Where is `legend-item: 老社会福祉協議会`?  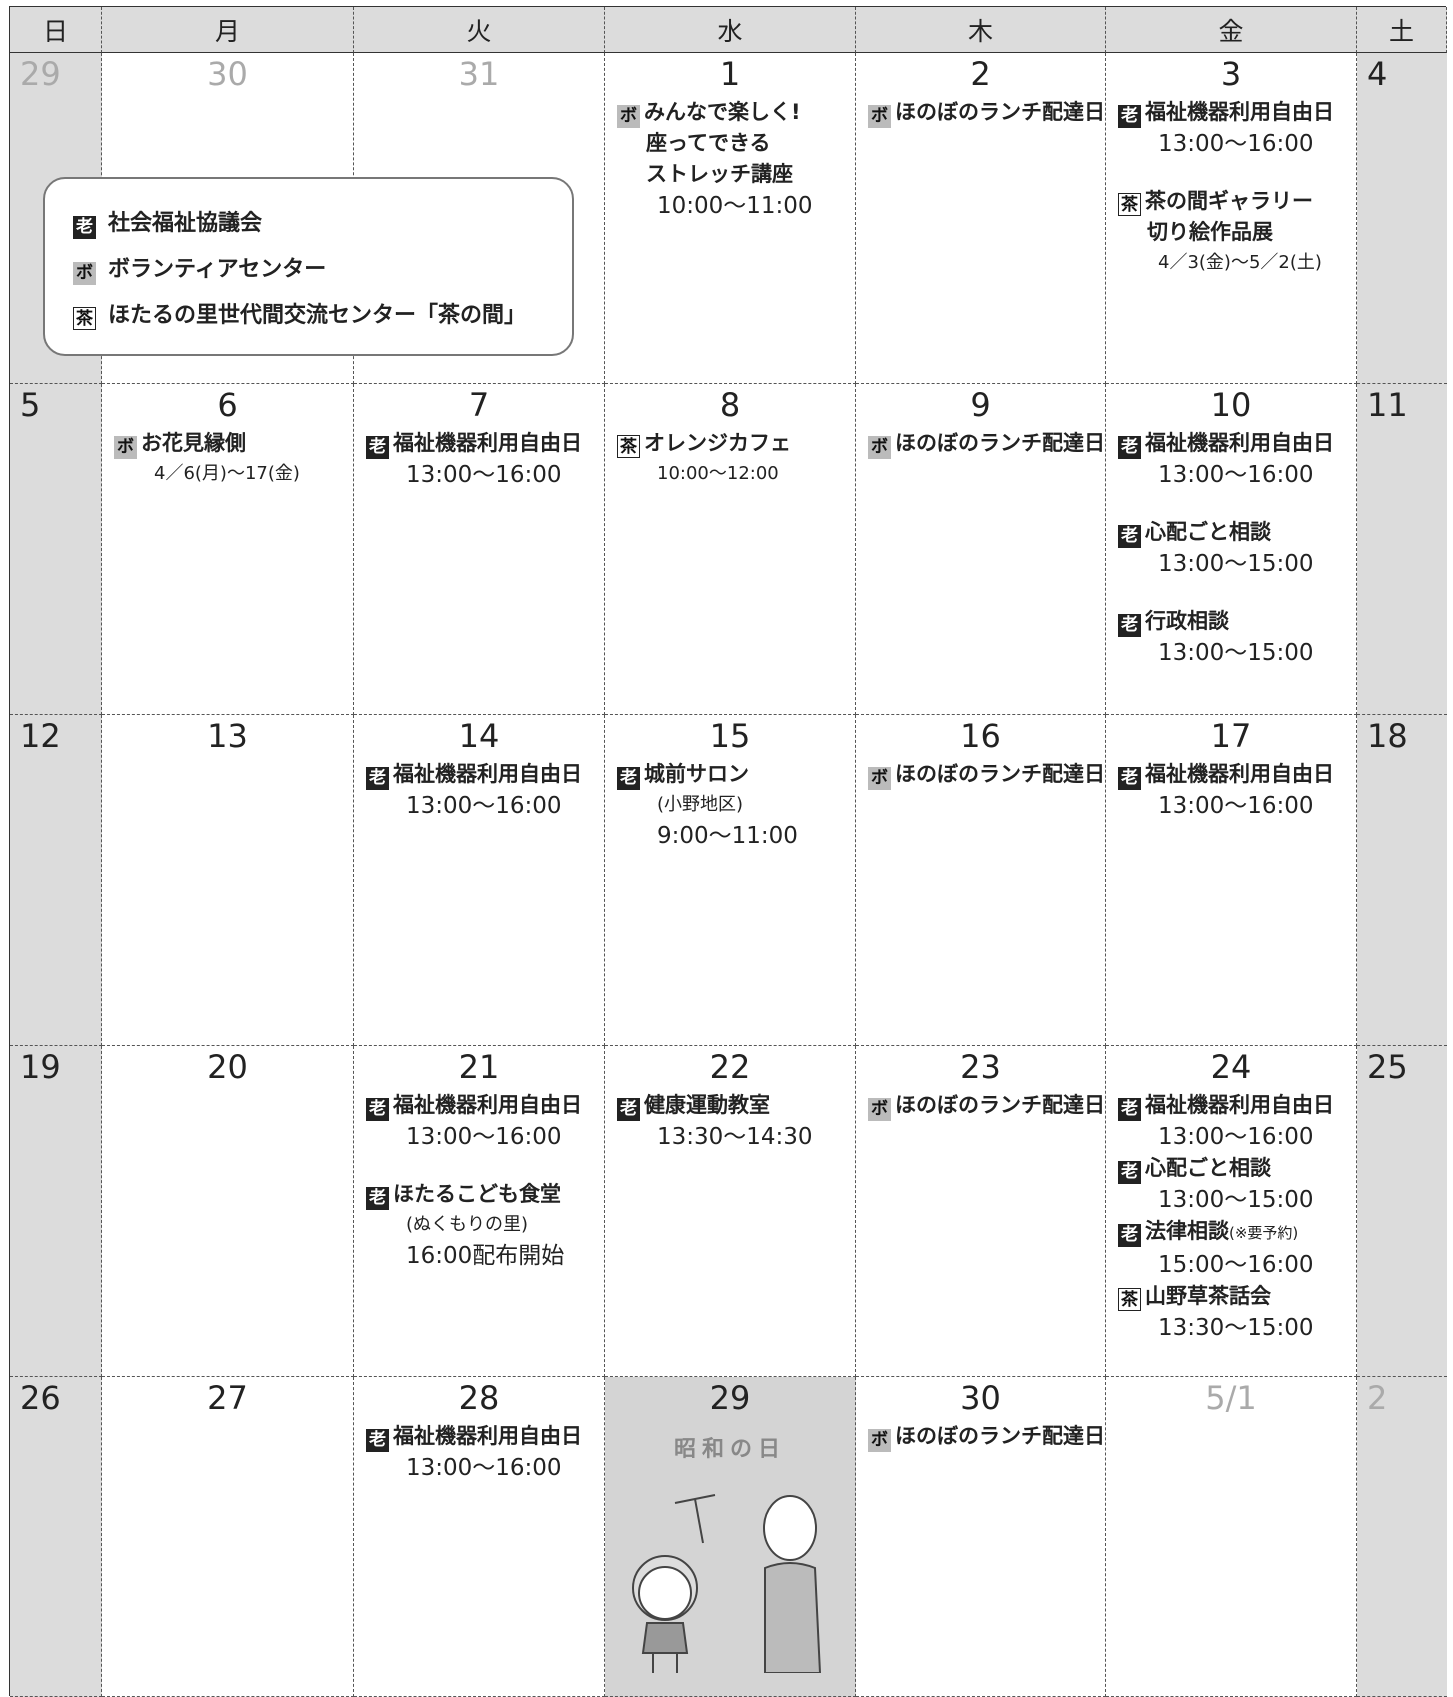 legend-item: 老社会福祉協議会 is located at coordinates (322, 224).